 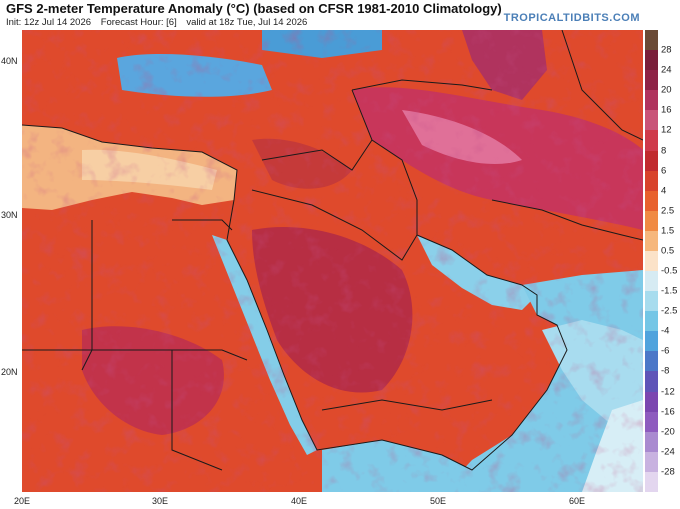 I want to click on colorbar-tick-label: 6, so click(x=664, y=171).